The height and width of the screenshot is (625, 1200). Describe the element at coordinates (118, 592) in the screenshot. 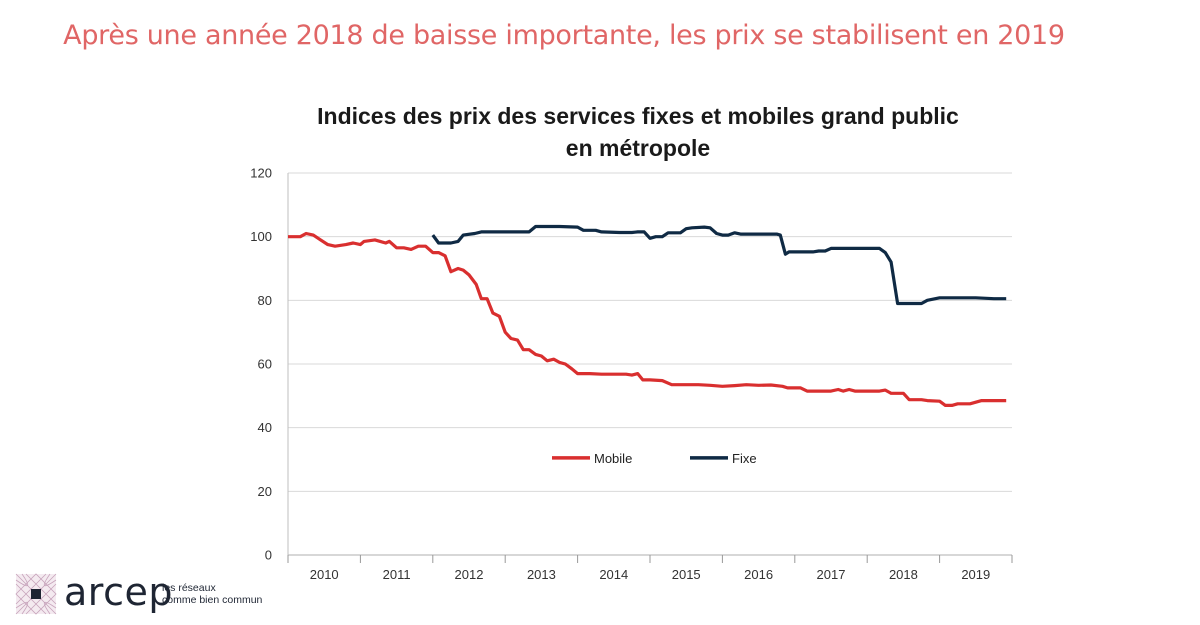

I see `logo-wordmark: arcep` at that location.